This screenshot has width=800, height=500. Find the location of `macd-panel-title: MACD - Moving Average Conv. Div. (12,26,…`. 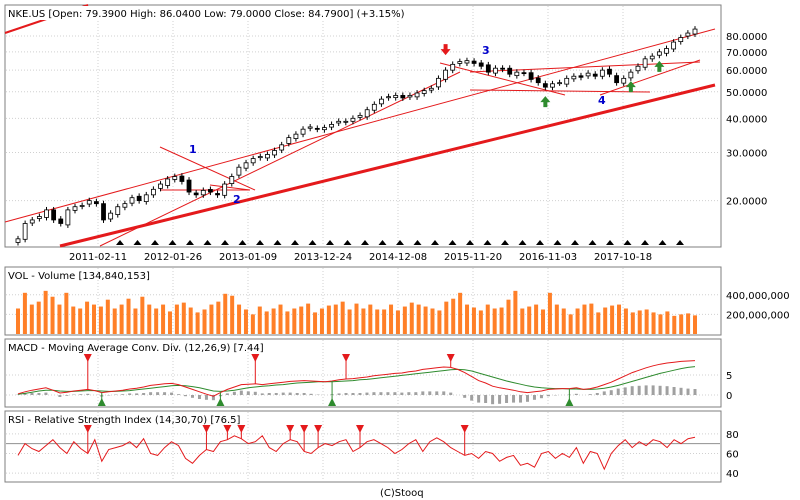

macd-panel-title: MACD - Moving Average Conv. Div. (12,26,… is located at coordinates (136, 348).